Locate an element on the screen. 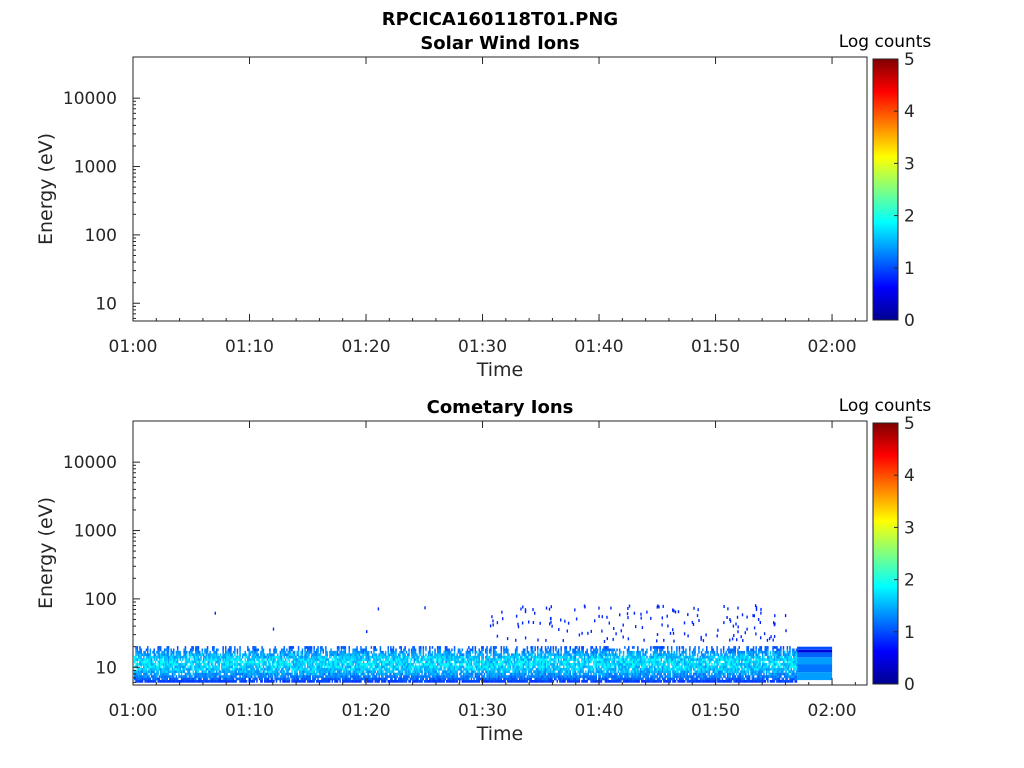 This screenshot has height=768, width=1024. x-tick-label: 01:30 is located at coordinates (482, 347).